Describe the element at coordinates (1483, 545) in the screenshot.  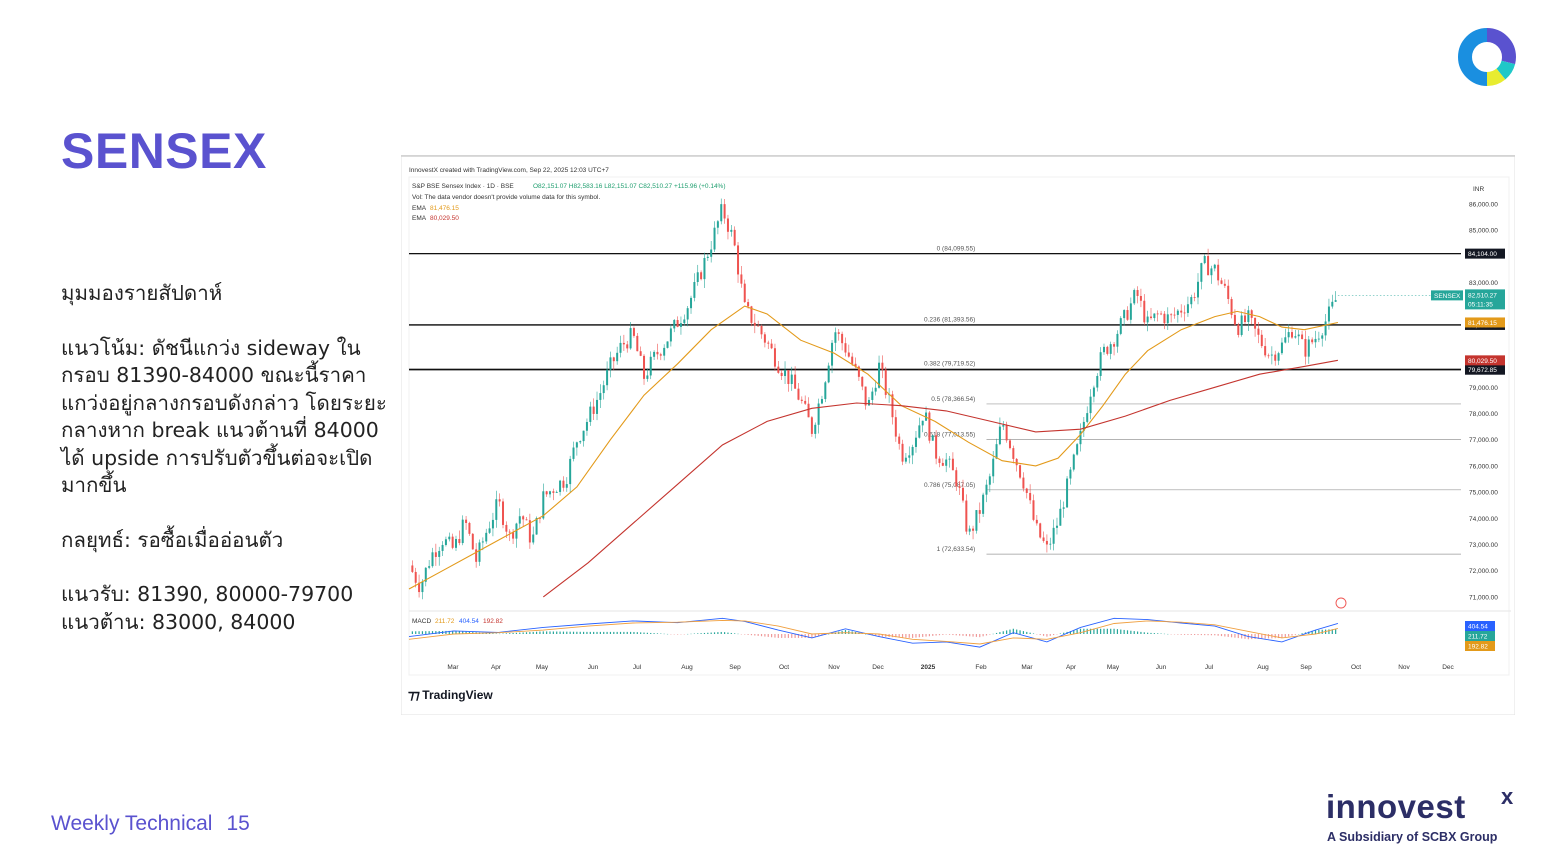
I see `y-tick-9: 73,000.00` at that location.